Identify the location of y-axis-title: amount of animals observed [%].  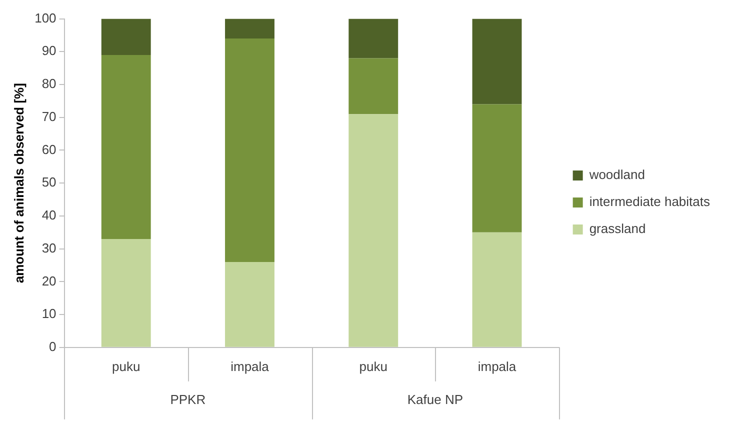
(18, 183).